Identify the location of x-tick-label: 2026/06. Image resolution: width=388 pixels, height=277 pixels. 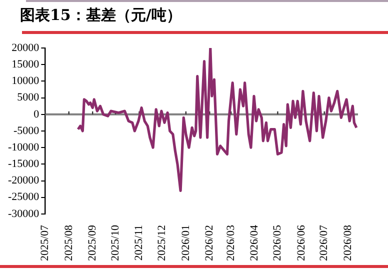
(301, 243).